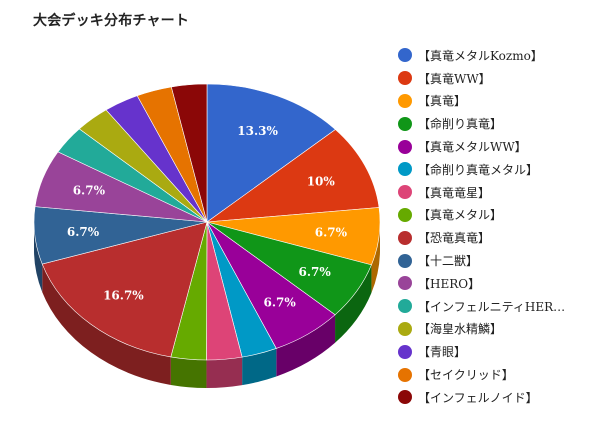 The image size is (599, 422). What do you see at coordinates (497, 351) in the screenshot?
I see `legend-item: 【青眼】` at bounding box center [497, 351].